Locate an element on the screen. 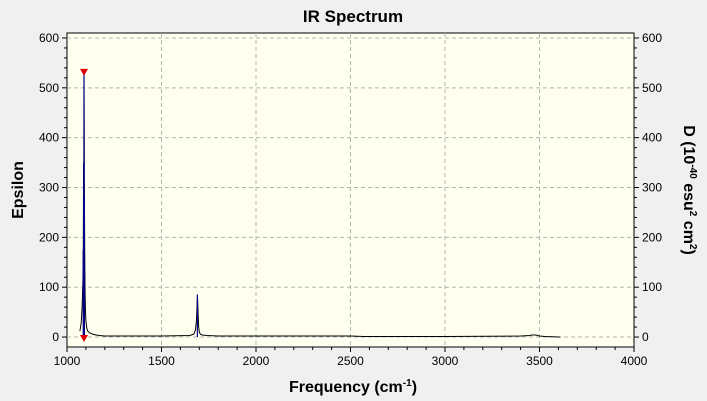 This screenshot has width=707, height=401. x-tick-label: 4000 is located at coordinates (634, 361).